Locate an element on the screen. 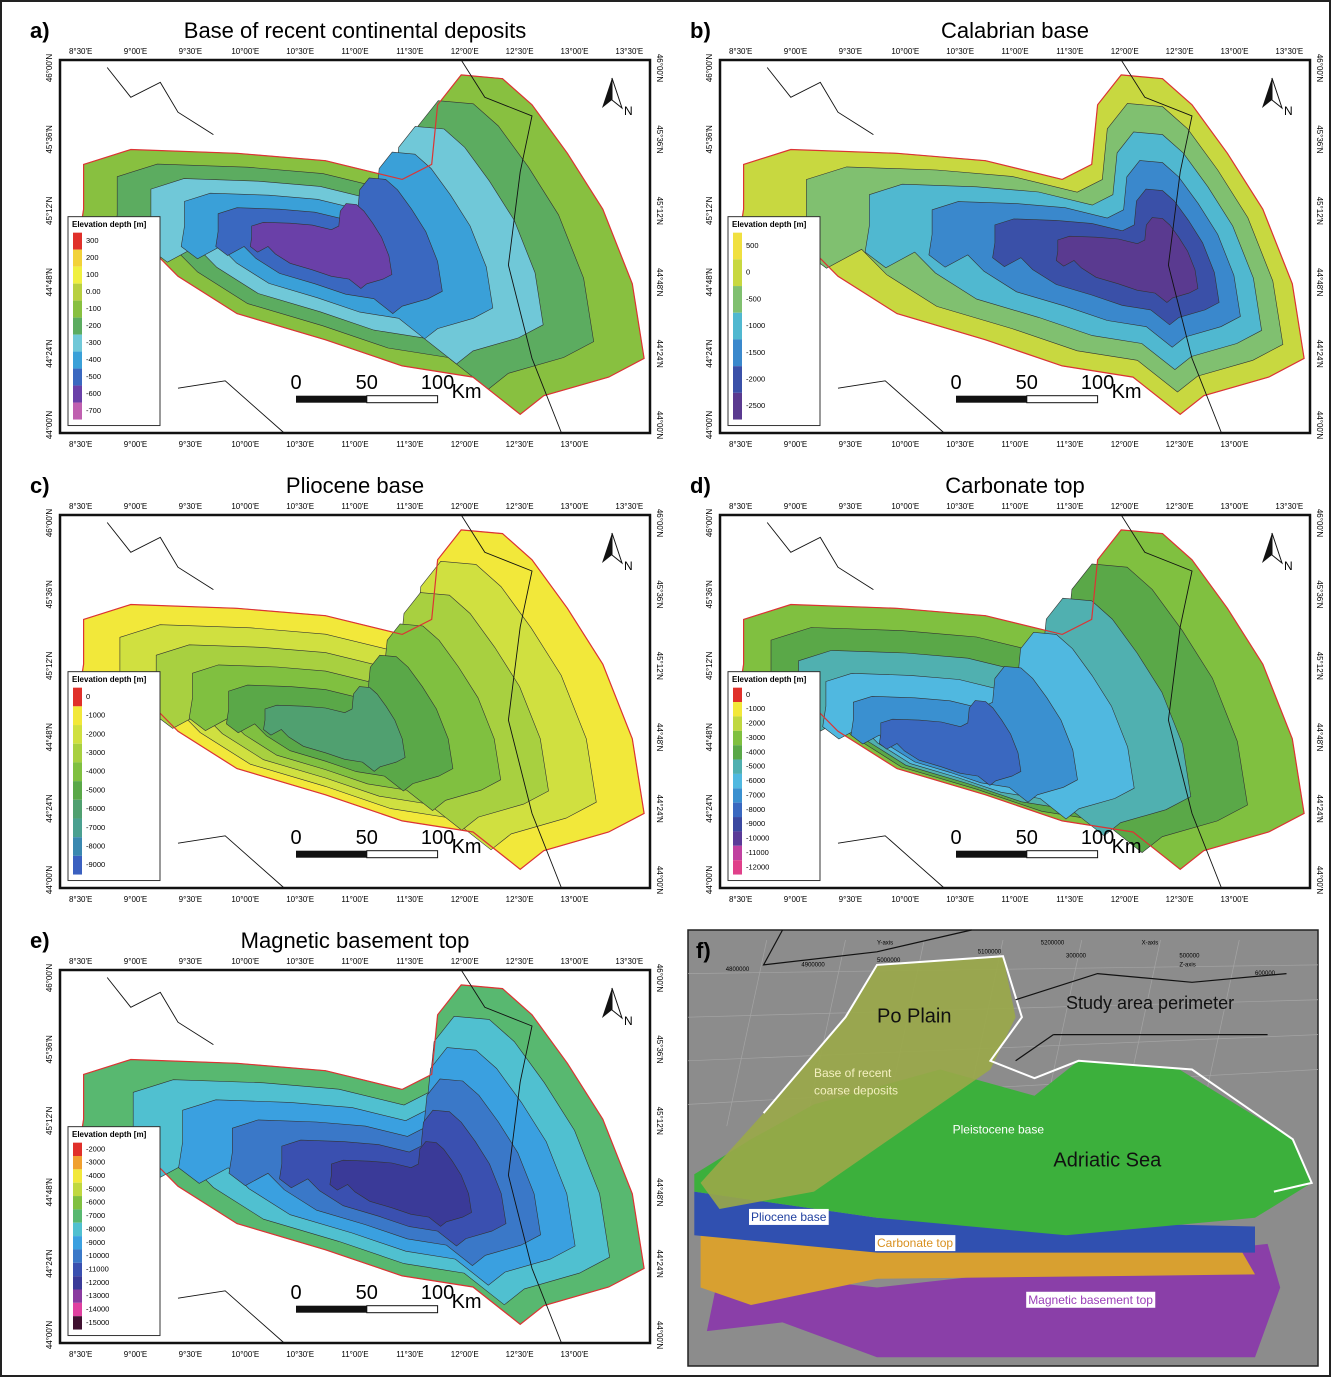 This screenshot has width=1331, height=1377. surface-label: Carbonate top is located at coordinates (915, 1243).